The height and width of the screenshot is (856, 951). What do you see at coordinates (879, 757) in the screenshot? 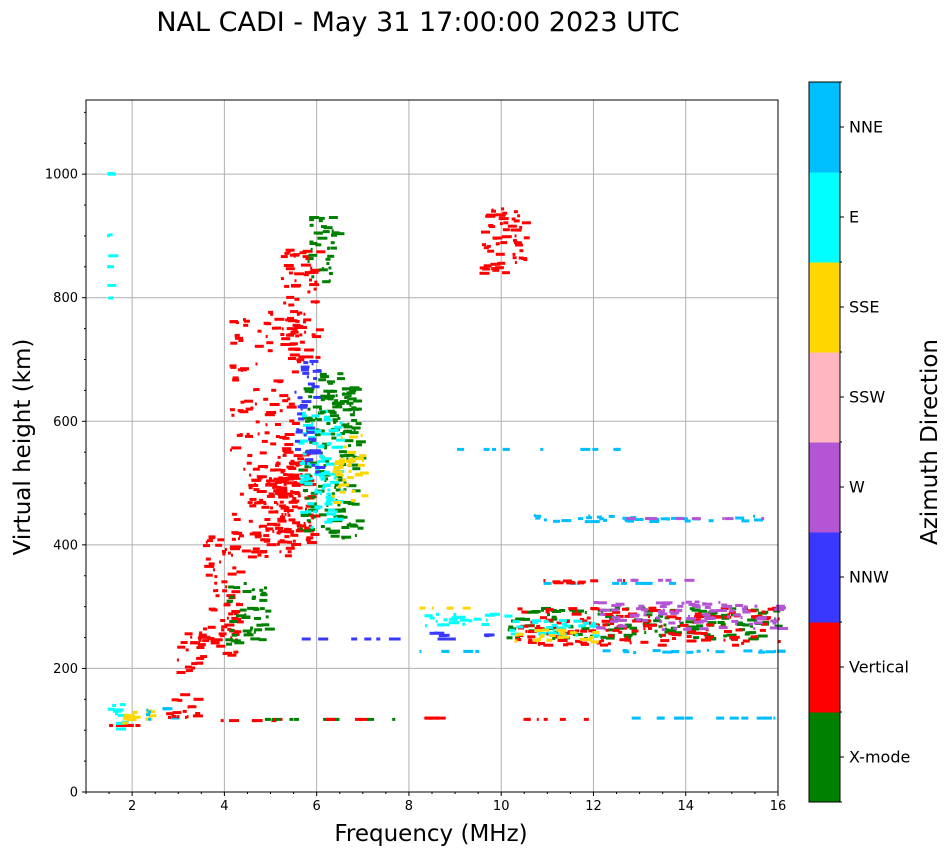
I see `colorbar-label-x-mode: X-mode` at bounding box center [879, 757].